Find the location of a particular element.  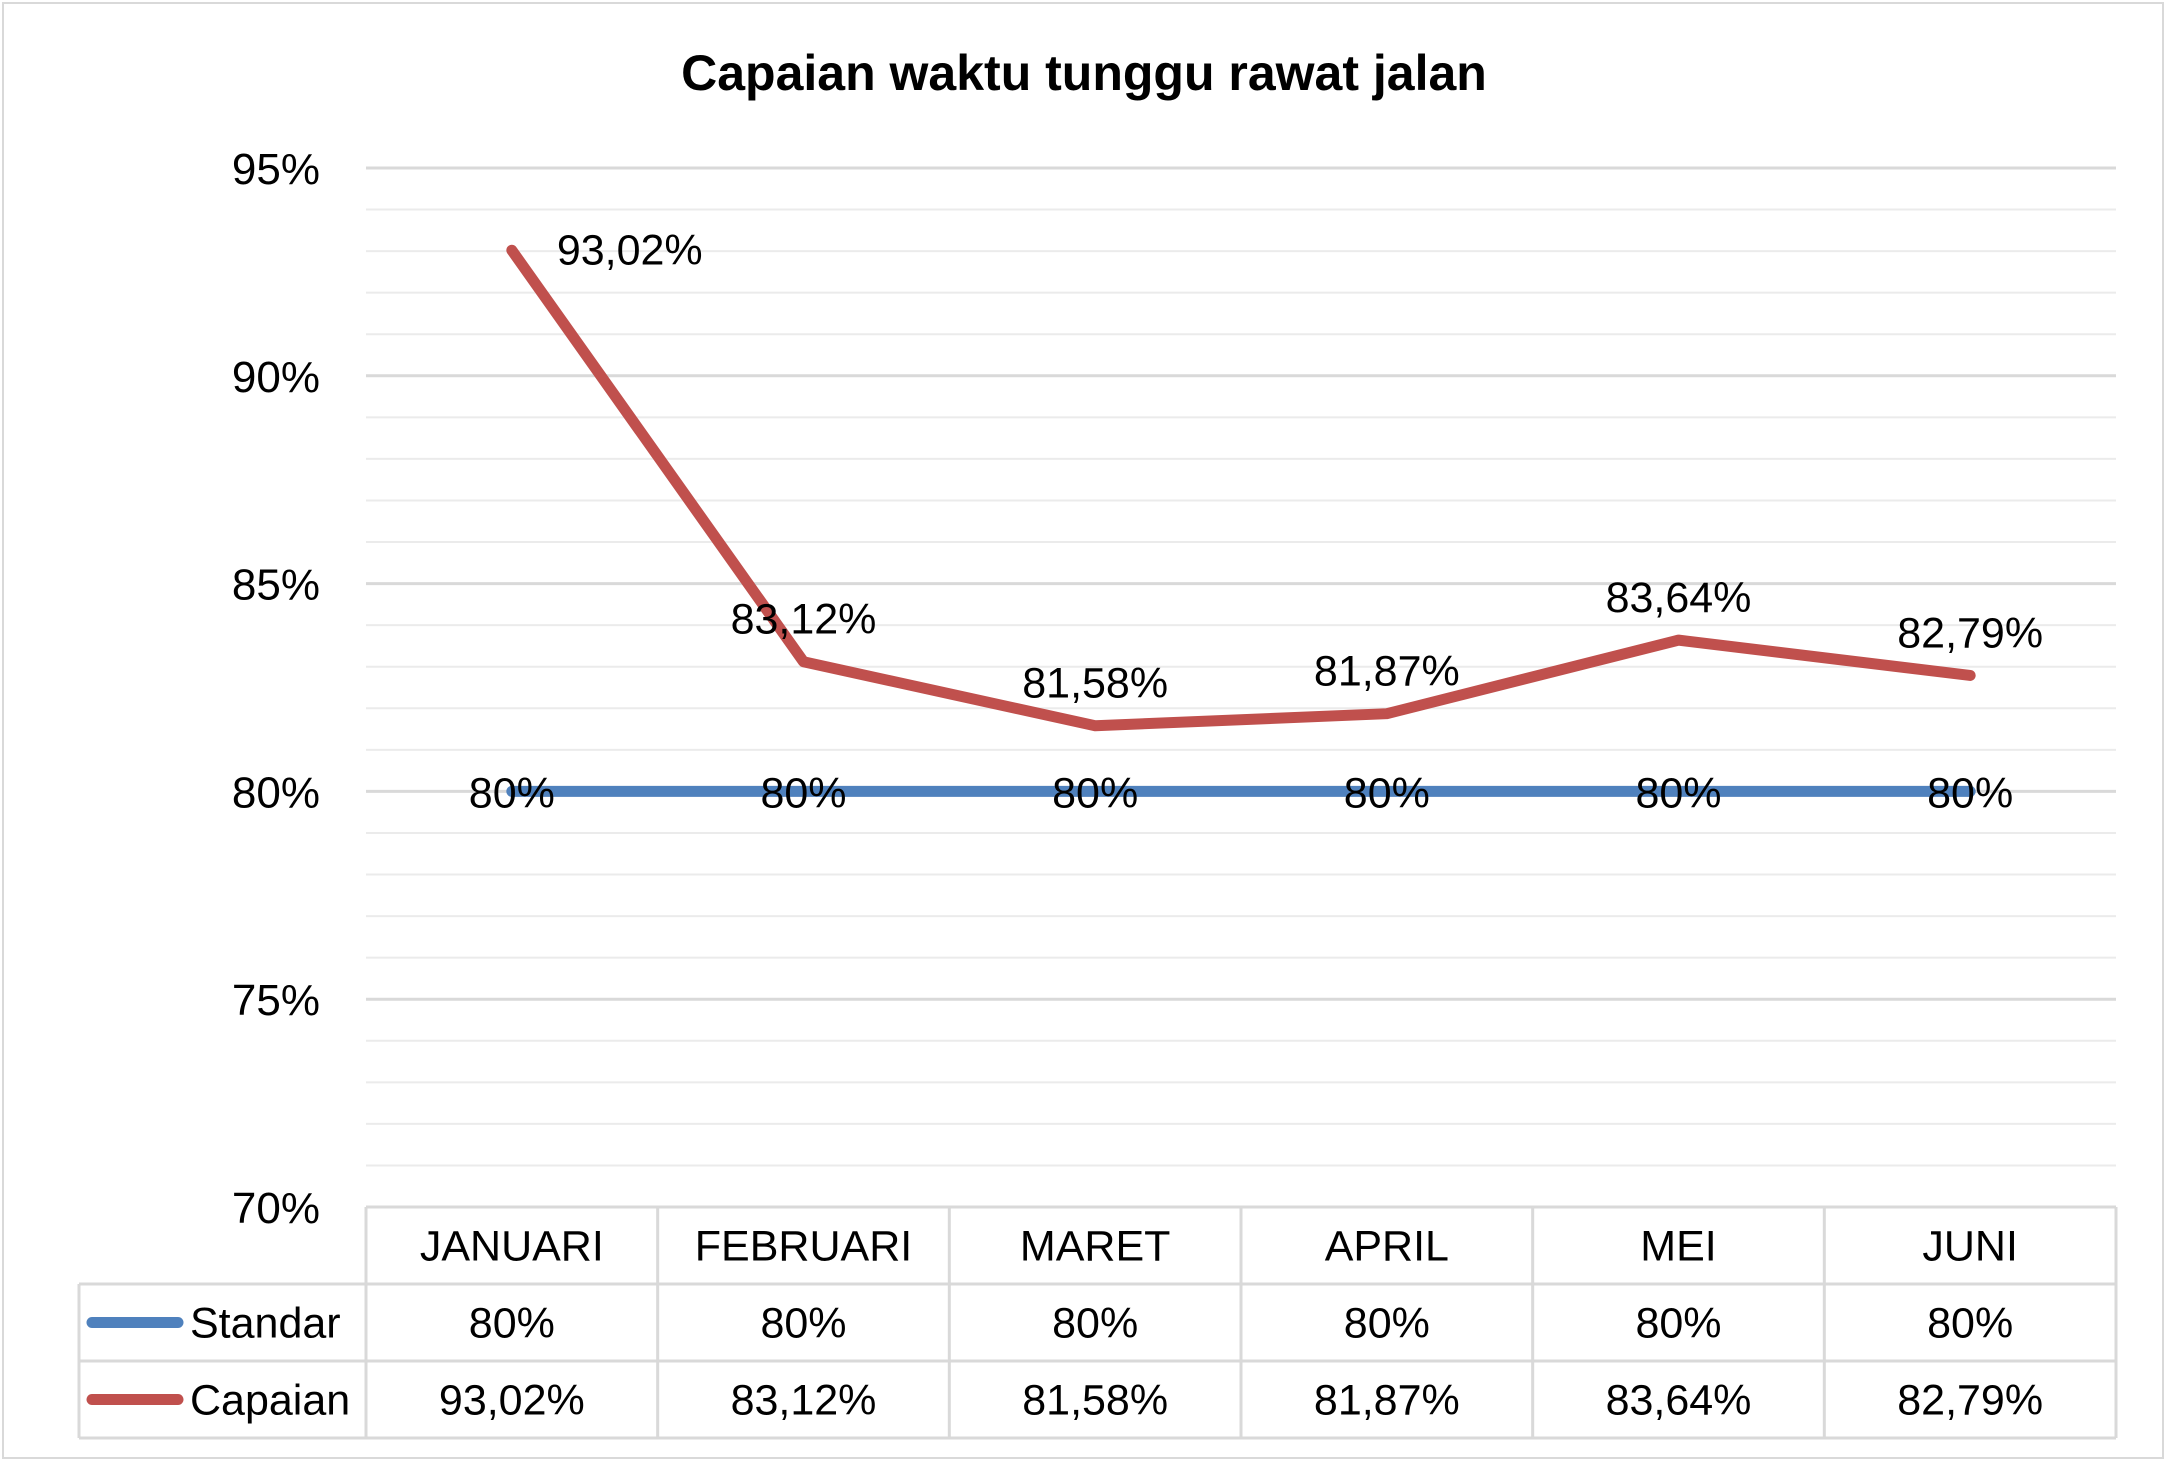

category-label: MEI is located at coordinates (1678, 1247).